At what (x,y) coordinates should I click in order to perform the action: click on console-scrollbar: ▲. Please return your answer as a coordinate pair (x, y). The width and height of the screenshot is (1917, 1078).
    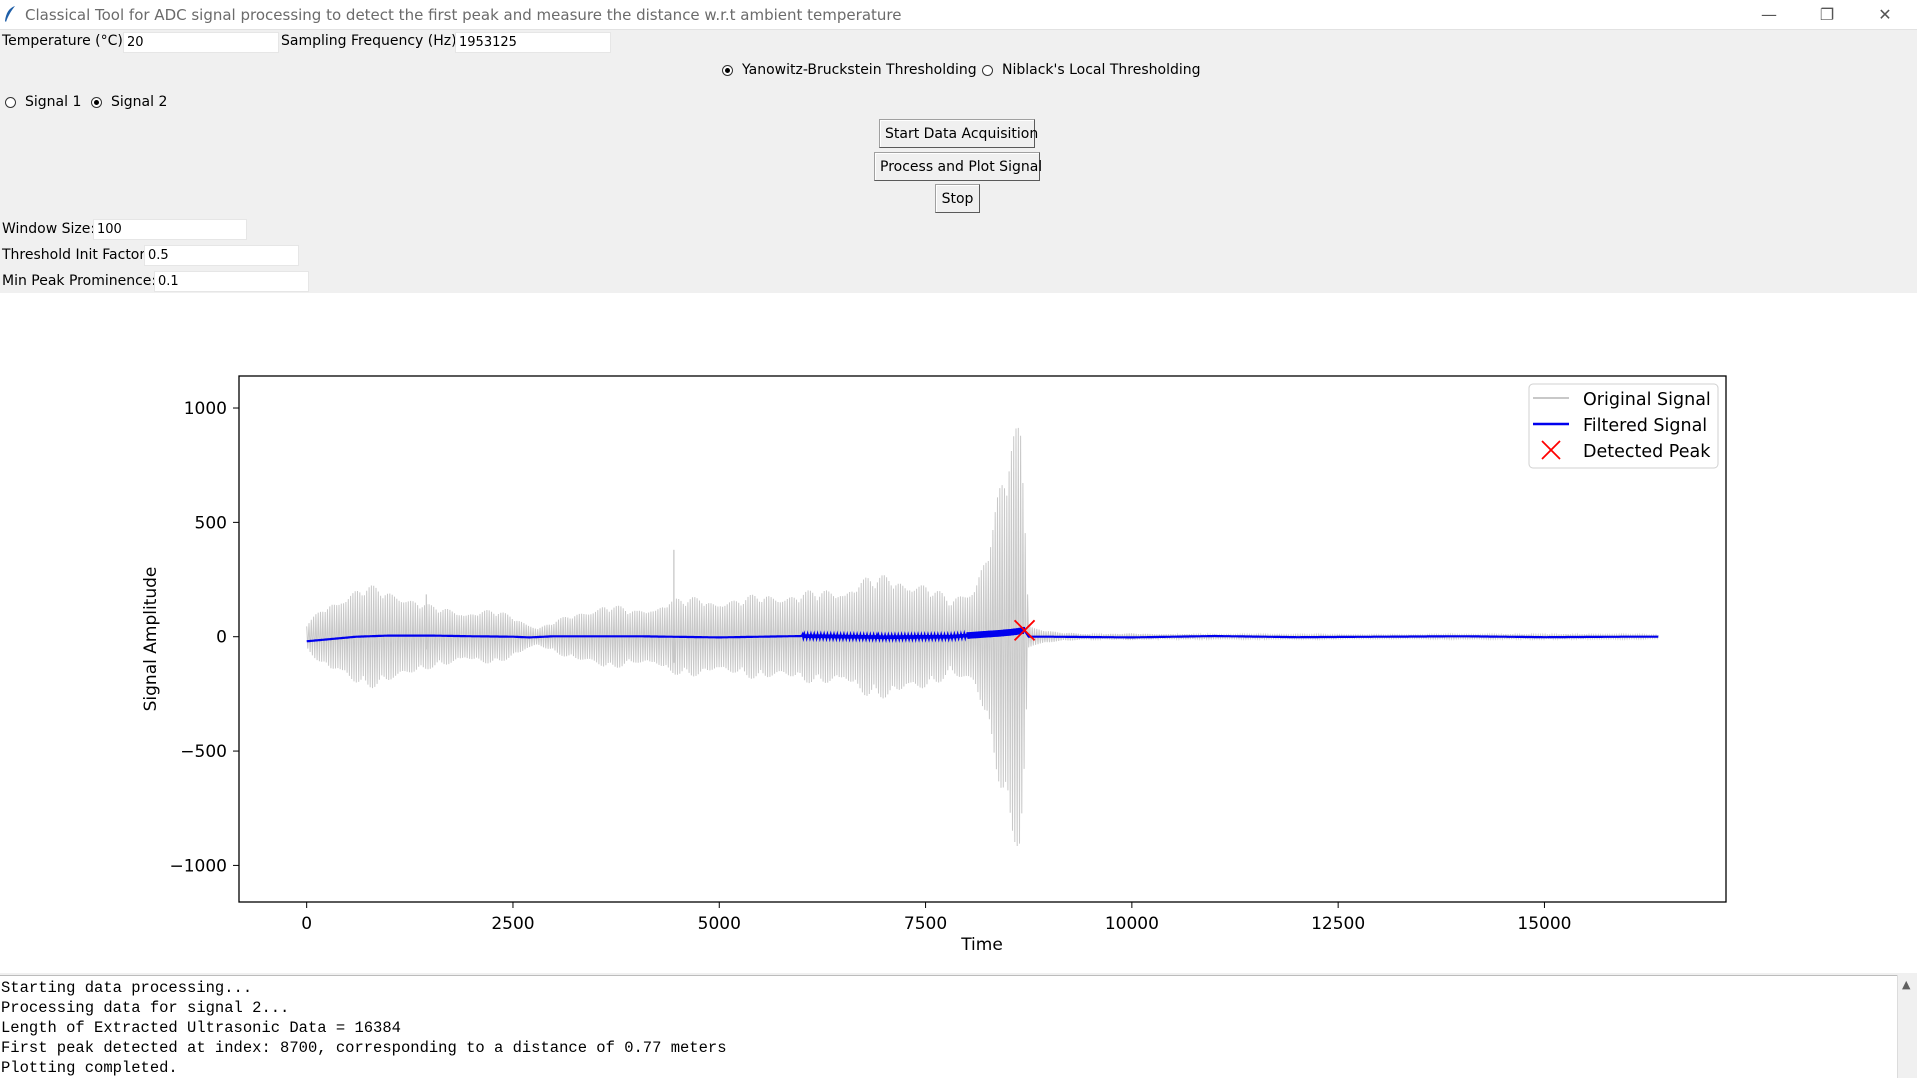
    Looking at the image, I should click on (1907, 1026).